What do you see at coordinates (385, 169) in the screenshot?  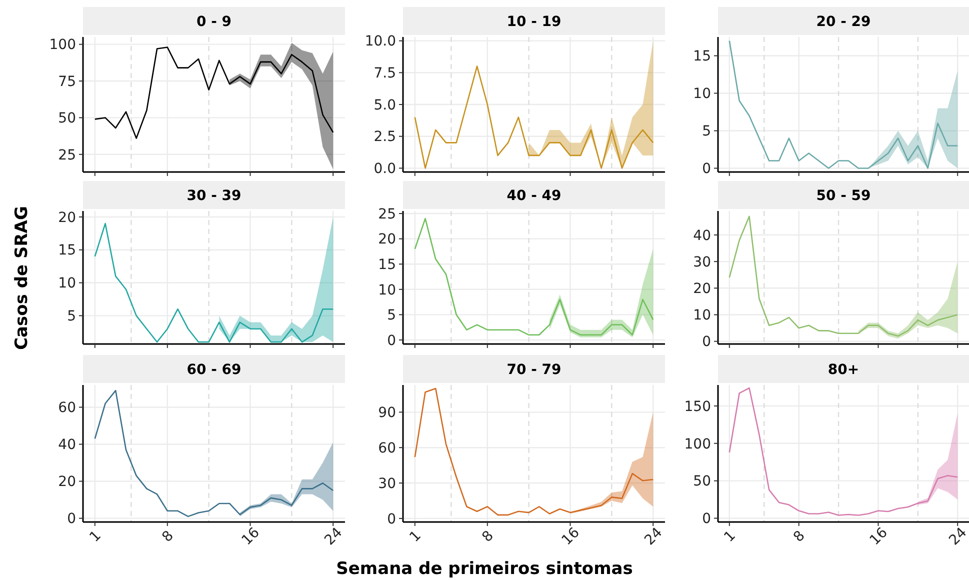 I see `y-tick-label: 0.0` at bounding box center [385, 169].